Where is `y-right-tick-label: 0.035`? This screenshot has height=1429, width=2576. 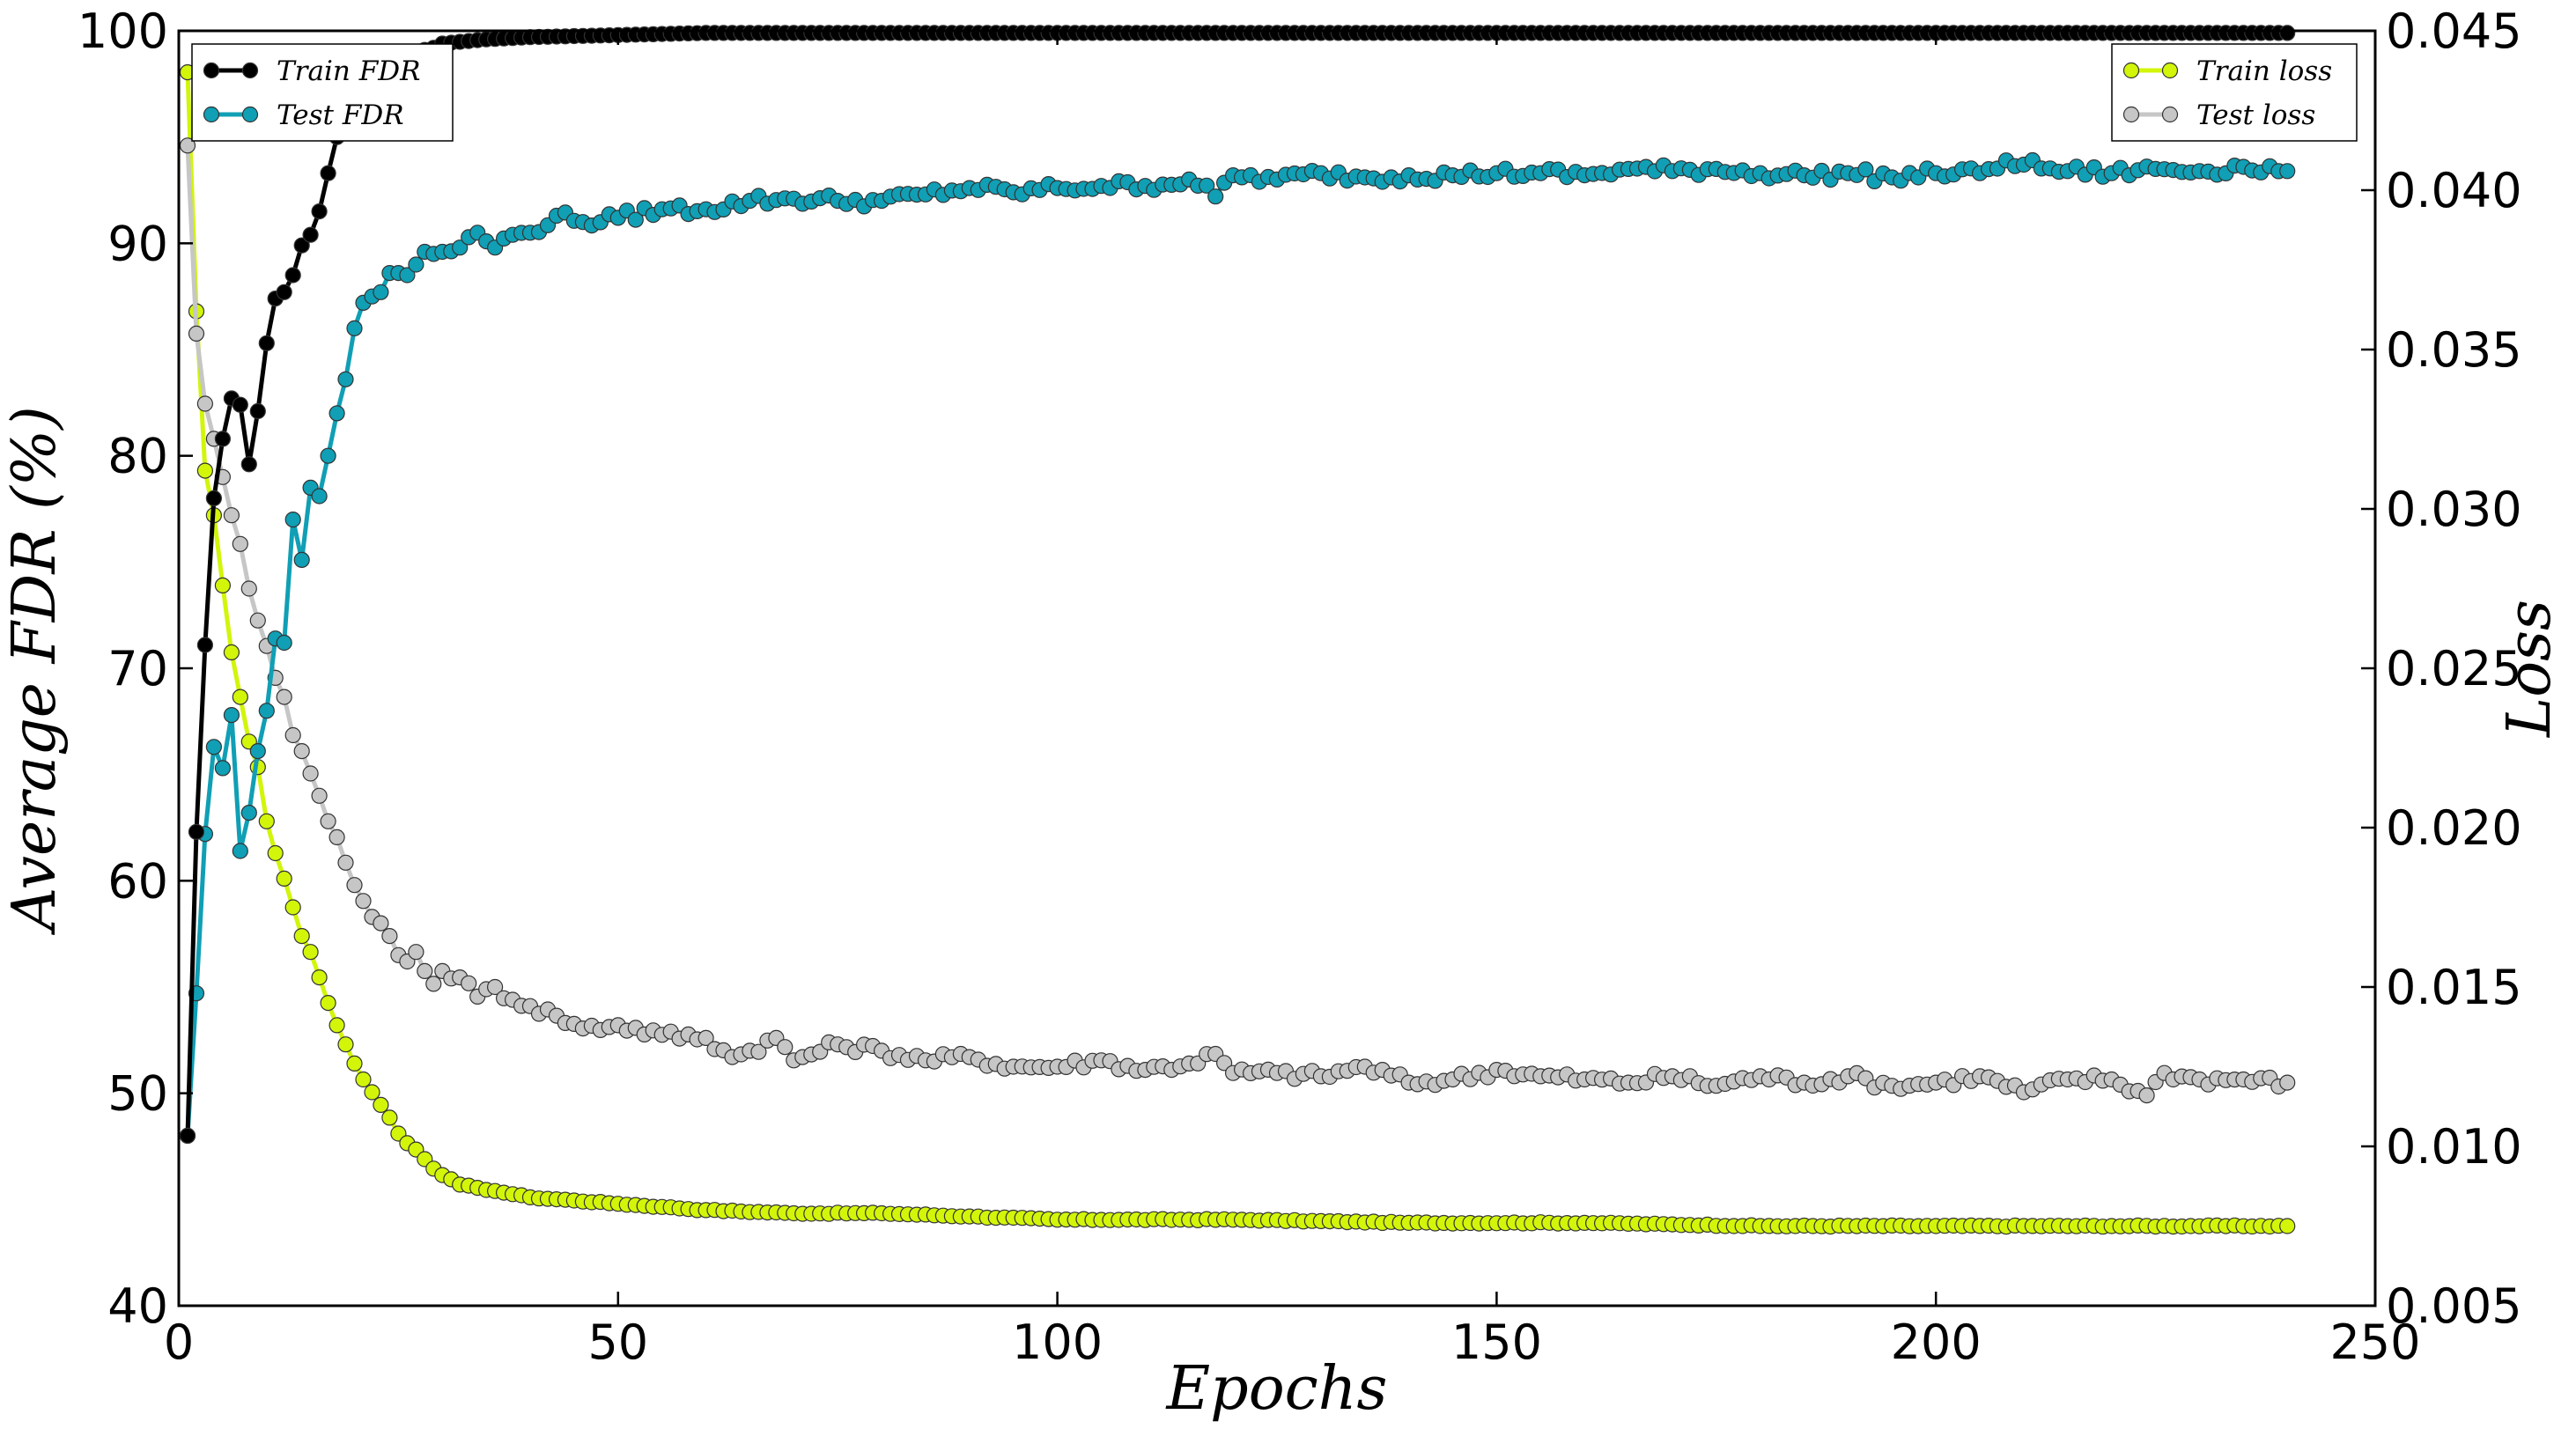 y-right-tick-label: 0.035 is located at coordinates (2454, 350).